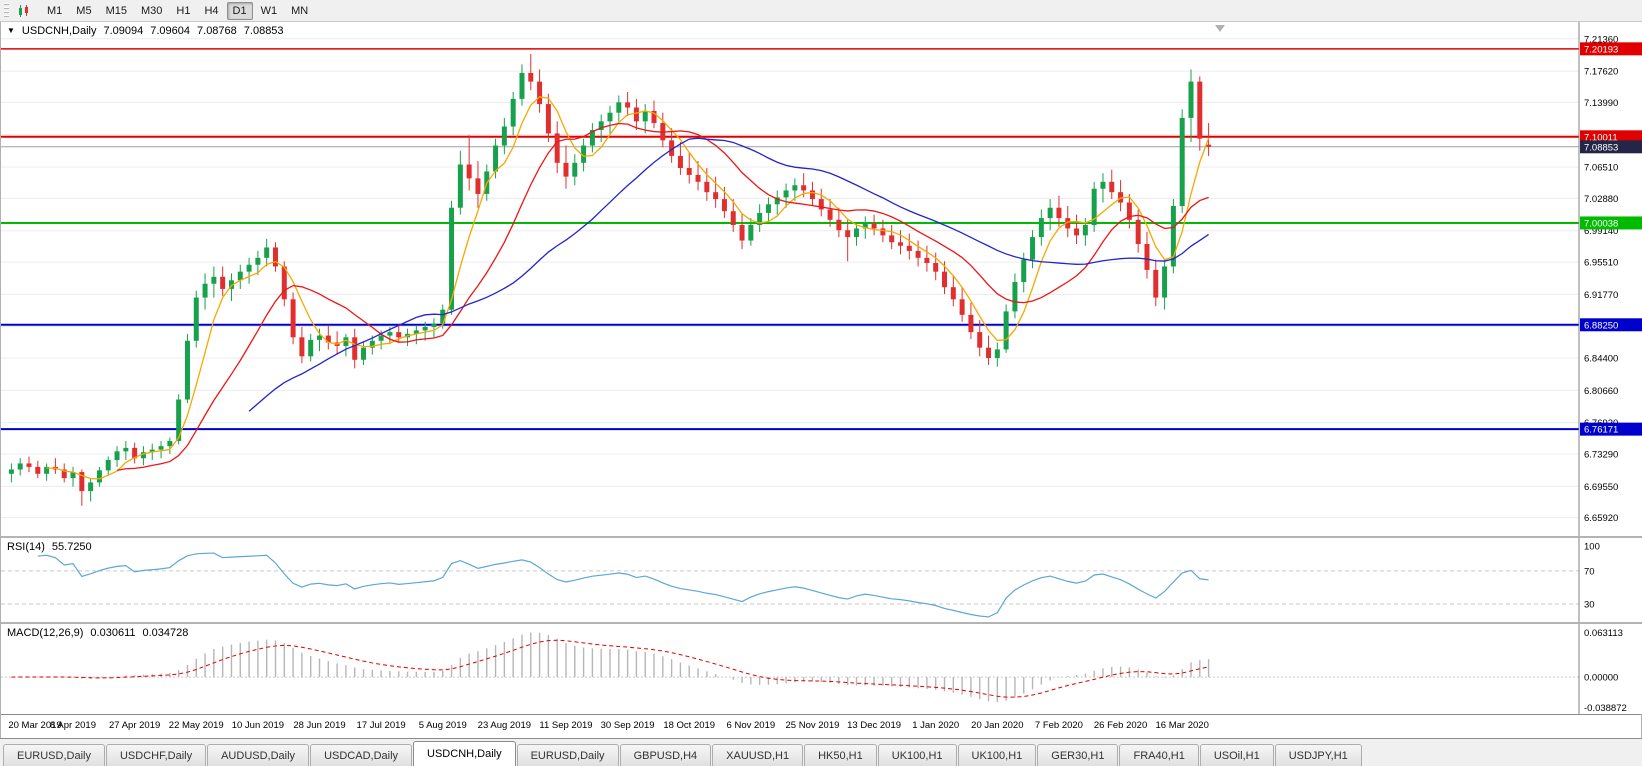  I want to click on macd-indicator-name: MACD(12,26,9), so click(45, 633).